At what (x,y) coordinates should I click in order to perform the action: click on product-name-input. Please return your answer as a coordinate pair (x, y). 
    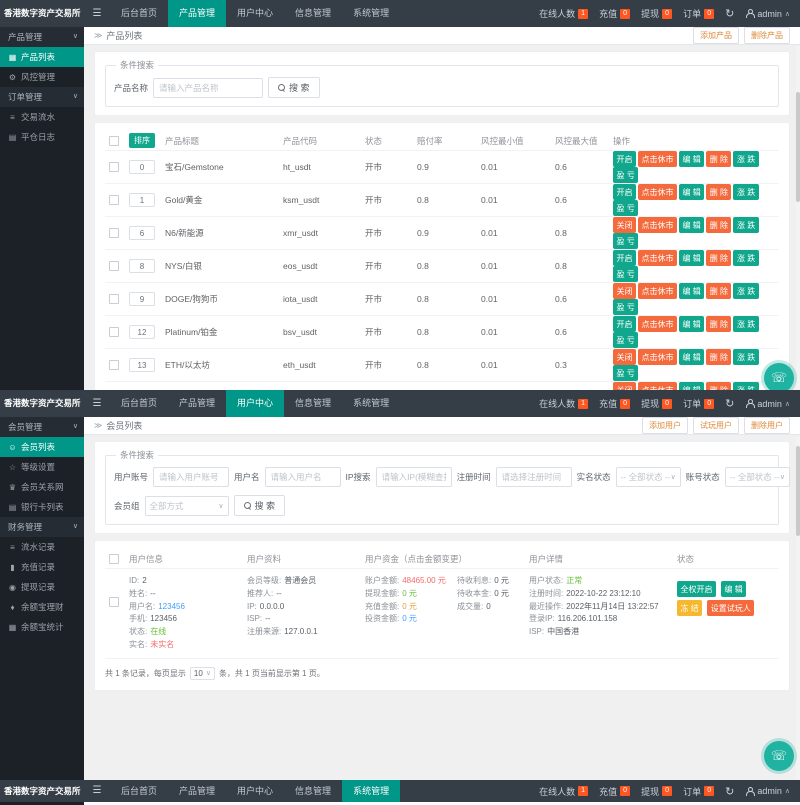
    Looking at the image, I should click on (208, 87).